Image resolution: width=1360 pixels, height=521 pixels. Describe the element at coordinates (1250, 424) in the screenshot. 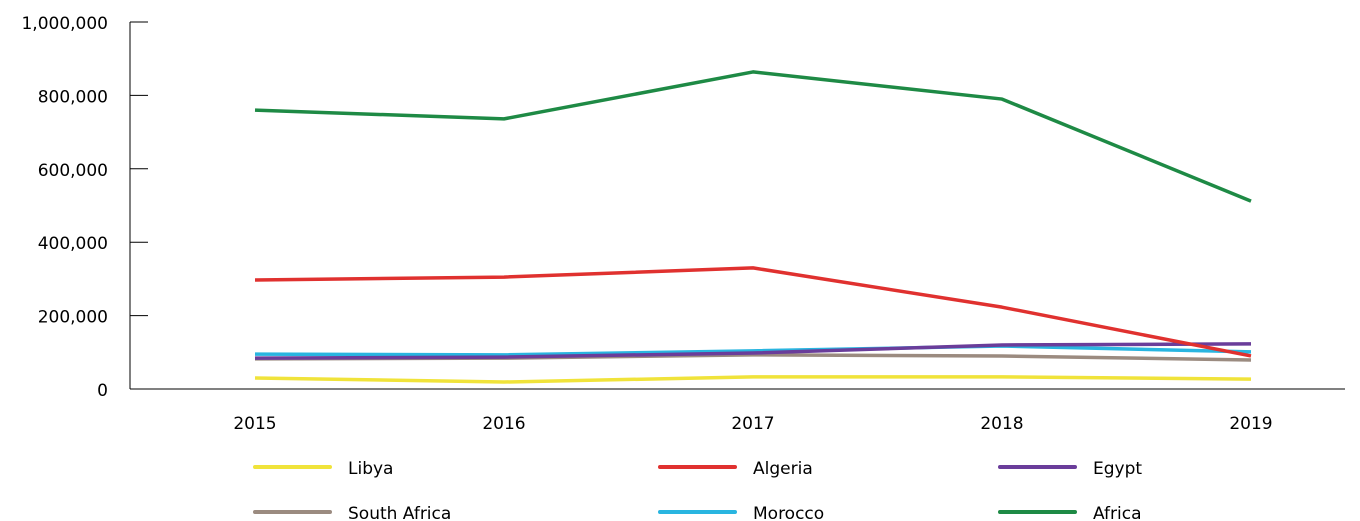

I see `x-tick-label: 2019` at that location.